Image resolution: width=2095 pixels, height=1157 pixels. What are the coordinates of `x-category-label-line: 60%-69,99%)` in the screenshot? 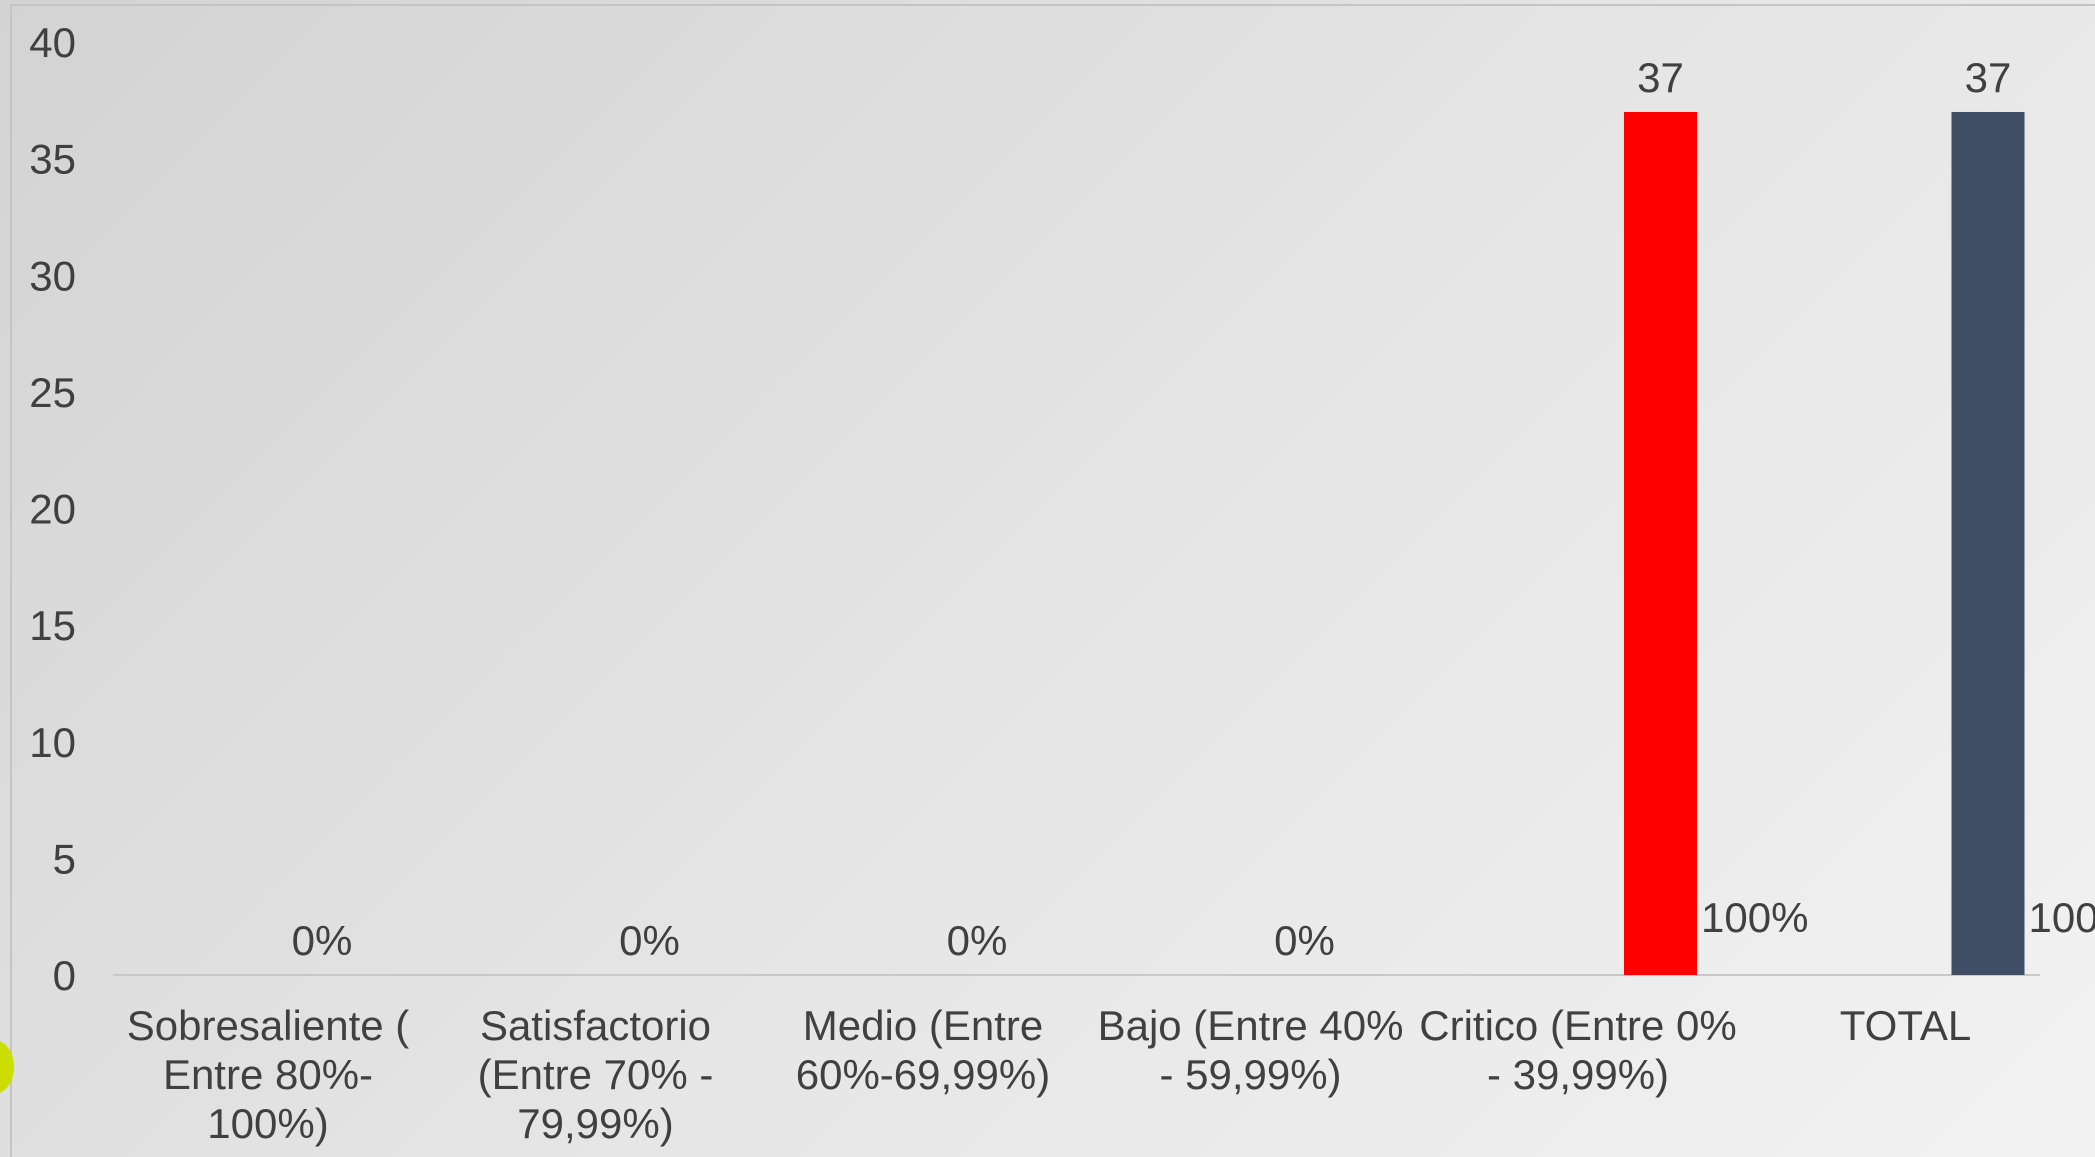 It's located at (923, 1074).